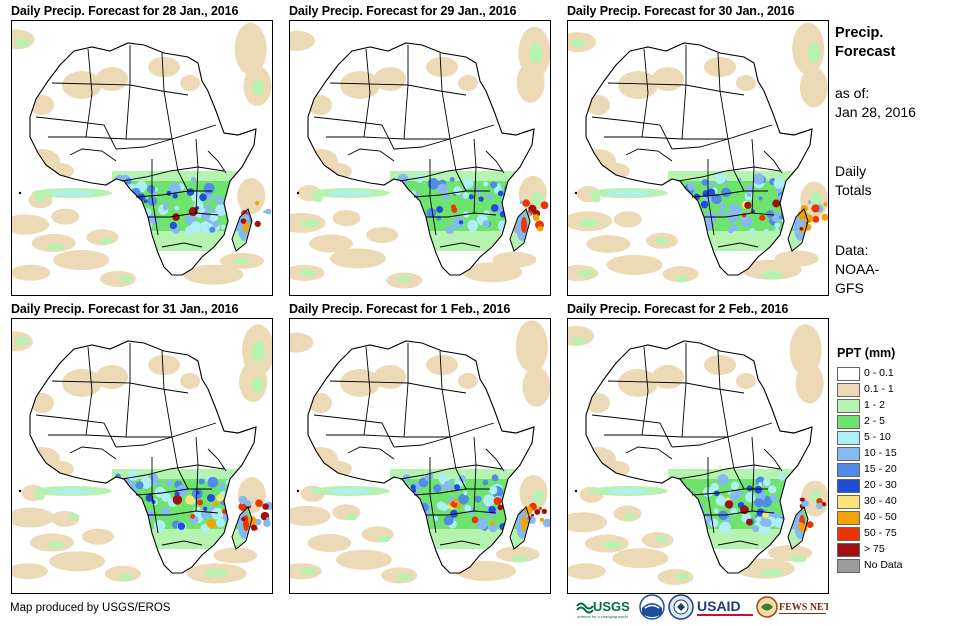 The width and height of the screenshot is (967, 626). Describe the element at coordinates (875, 421) in the screenshot. I see `legend-label: 2 - 5` at that location.